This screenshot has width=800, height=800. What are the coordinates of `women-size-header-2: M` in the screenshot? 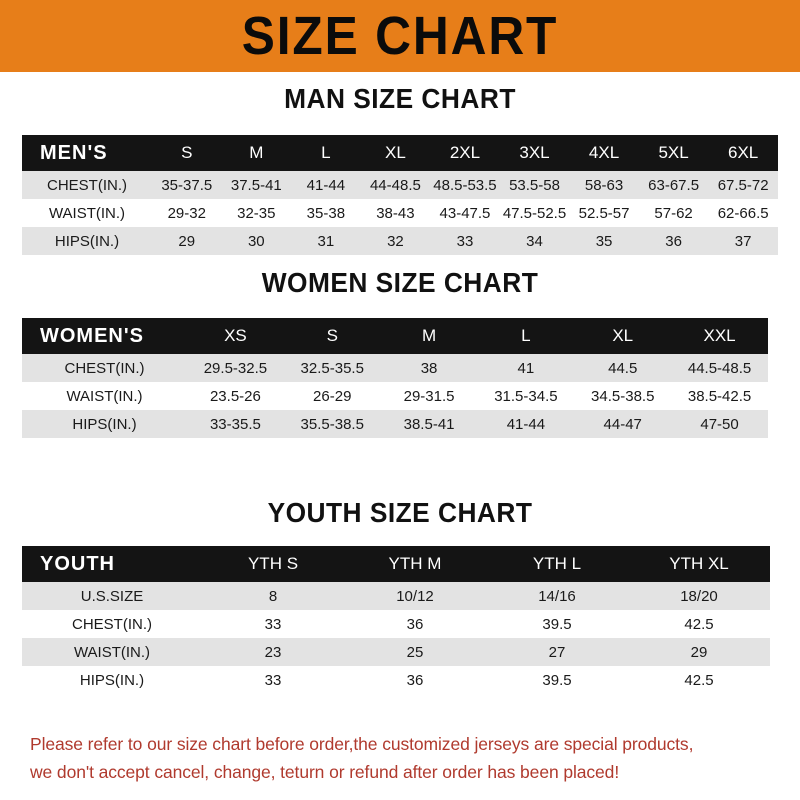 It's located at (429, 335).